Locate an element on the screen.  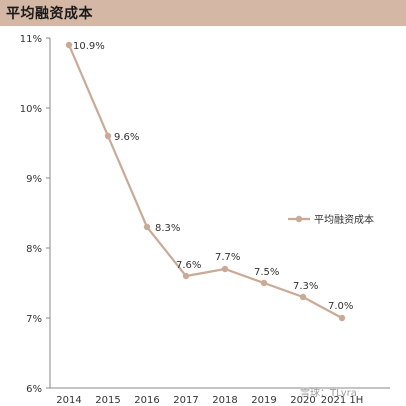
data-label: 7.6% is located at coordinates (188, 265).